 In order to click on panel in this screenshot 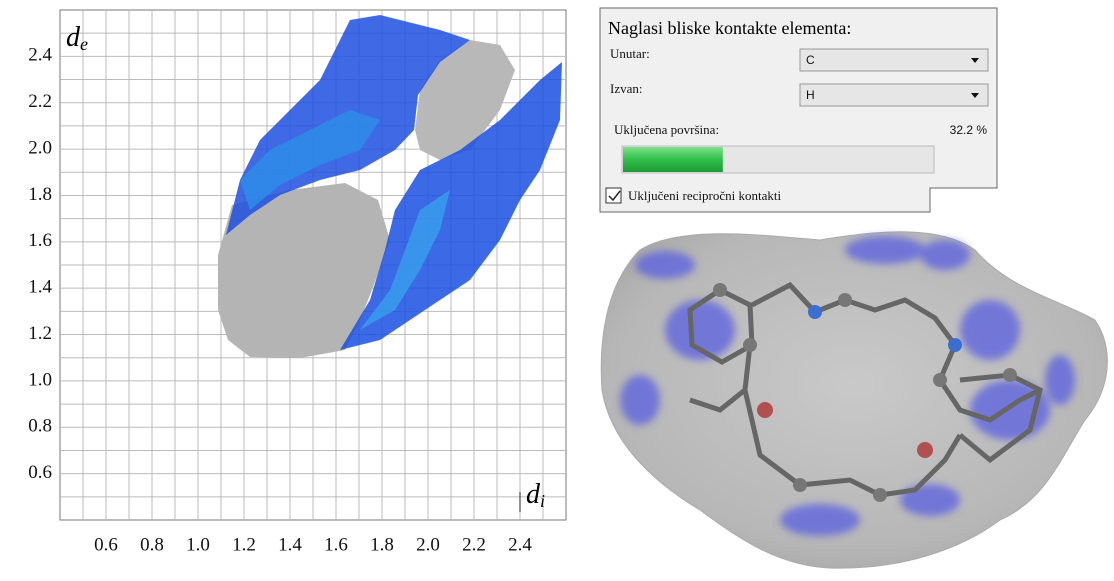, I will do `click(798, 110)`.